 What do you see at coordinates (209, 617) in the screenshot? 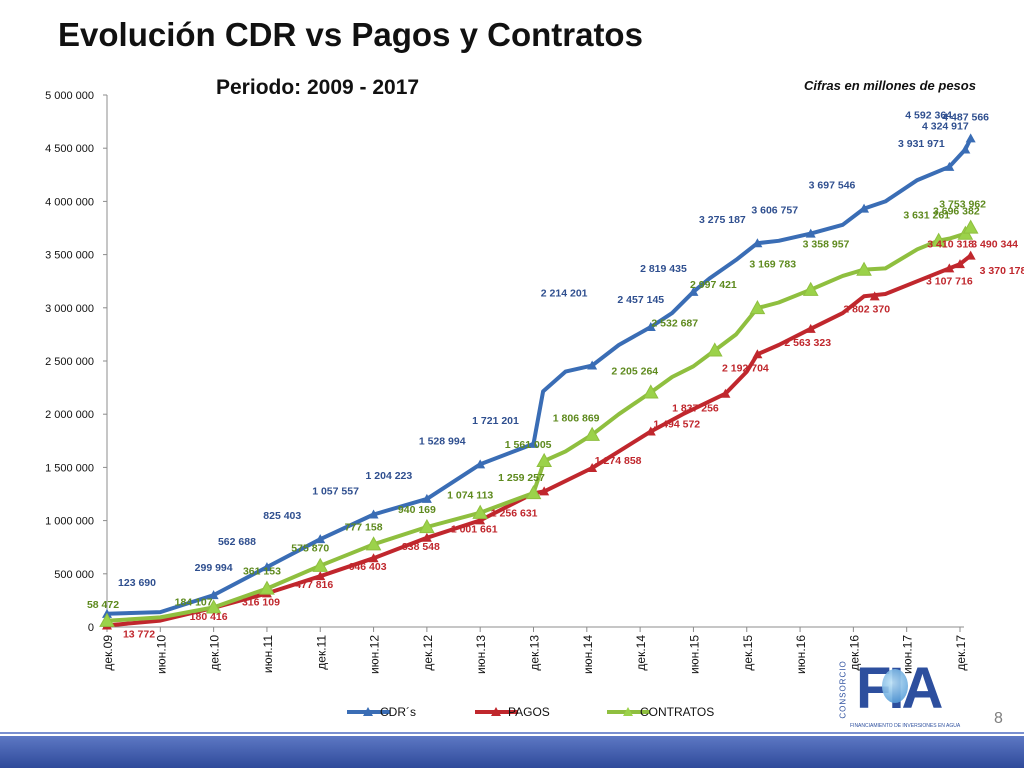
I see `data-label: 180 416` at bounding box center [209, 617].